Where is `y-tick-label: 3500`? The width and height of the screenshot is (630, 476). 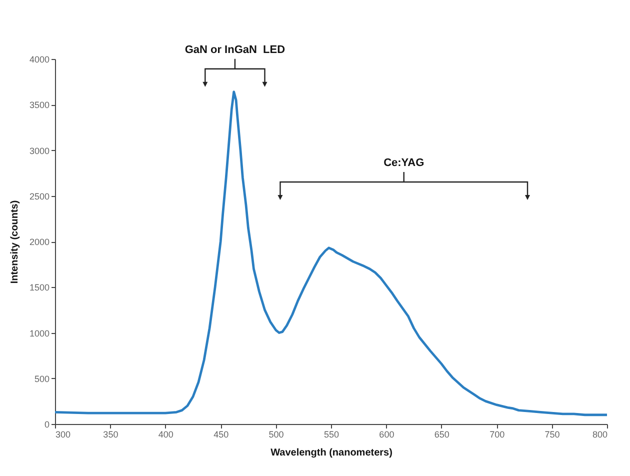 y-tick-label: 3500 is located at coordinates (39, 105).